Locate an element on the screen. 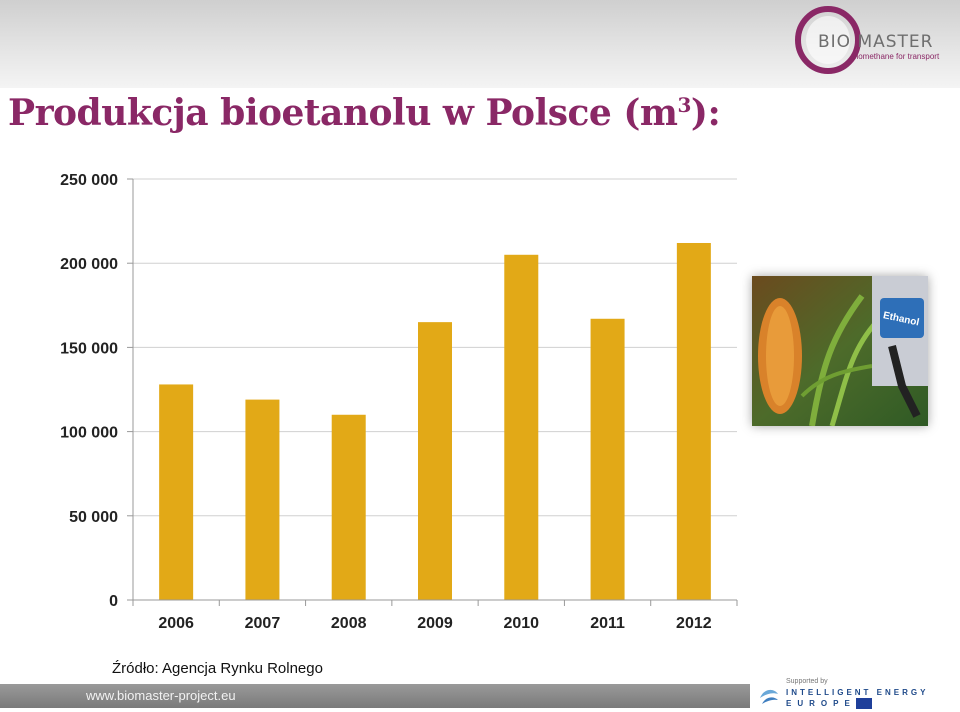 This screenshot has width=960, height=712. x-tick-label-2012: 2012 is located at coordinates (694, 623).